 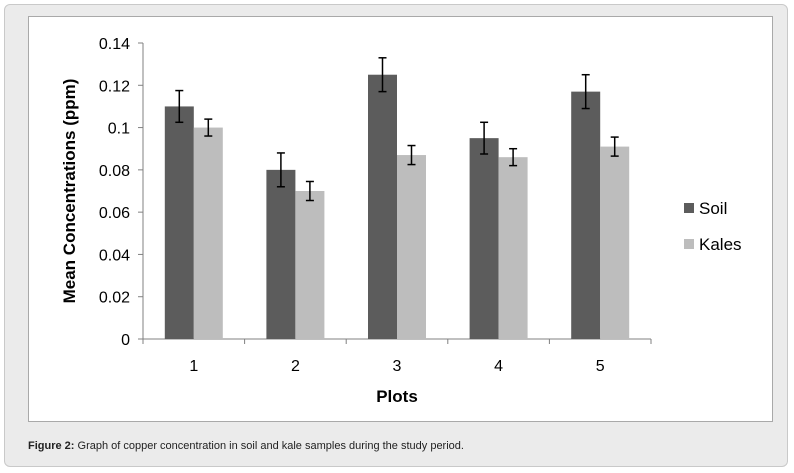 What do you see at coordinates (720, 244) in the screenshot?
I see `legend-label-kales: Kales` at bounding box center [720, 244].